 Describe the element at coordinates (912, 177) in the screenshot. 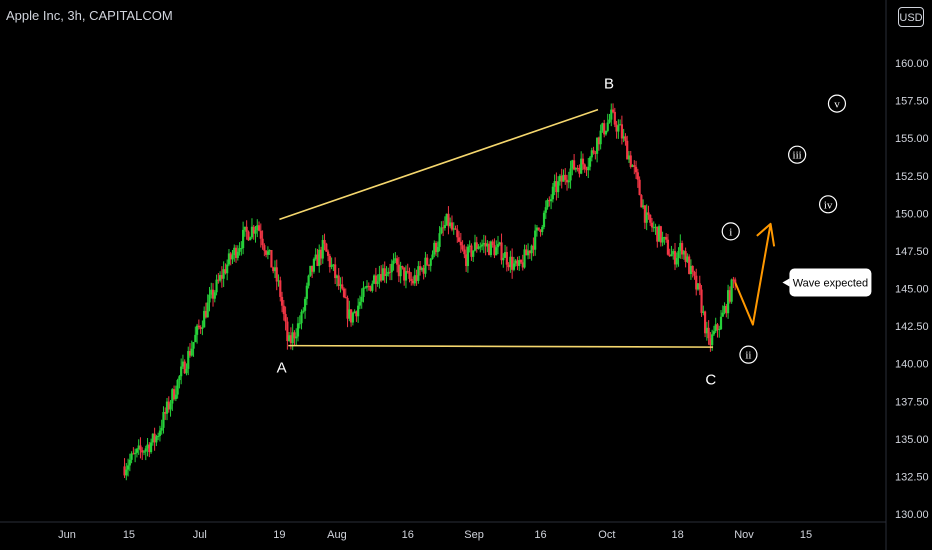

I see `y-tick-label: 152.50` at that location.